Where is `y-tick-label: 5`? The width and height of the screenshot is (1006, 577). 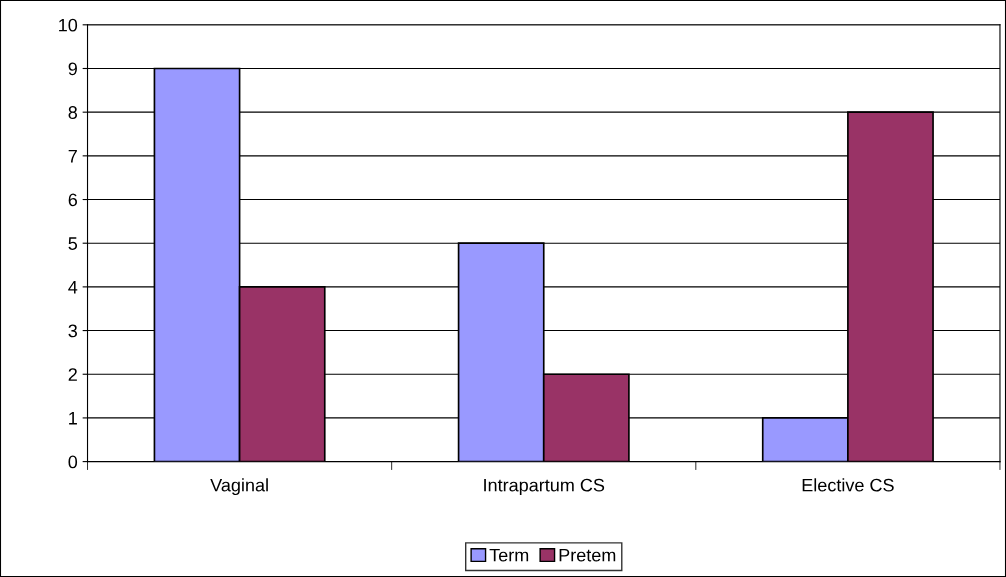
y-tick-label: 5 is located at coordinates (73, 243).